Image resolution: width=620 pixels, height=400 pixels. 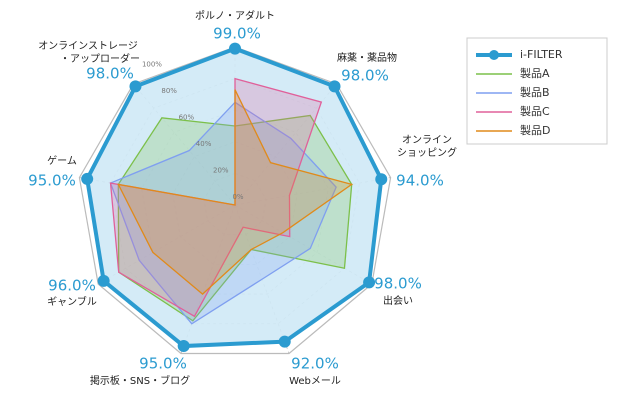 What do you see at coordinates (541, 54) in the screenshot?
I see `legend-label: i-FILTER` at bounding box center [541, 54].